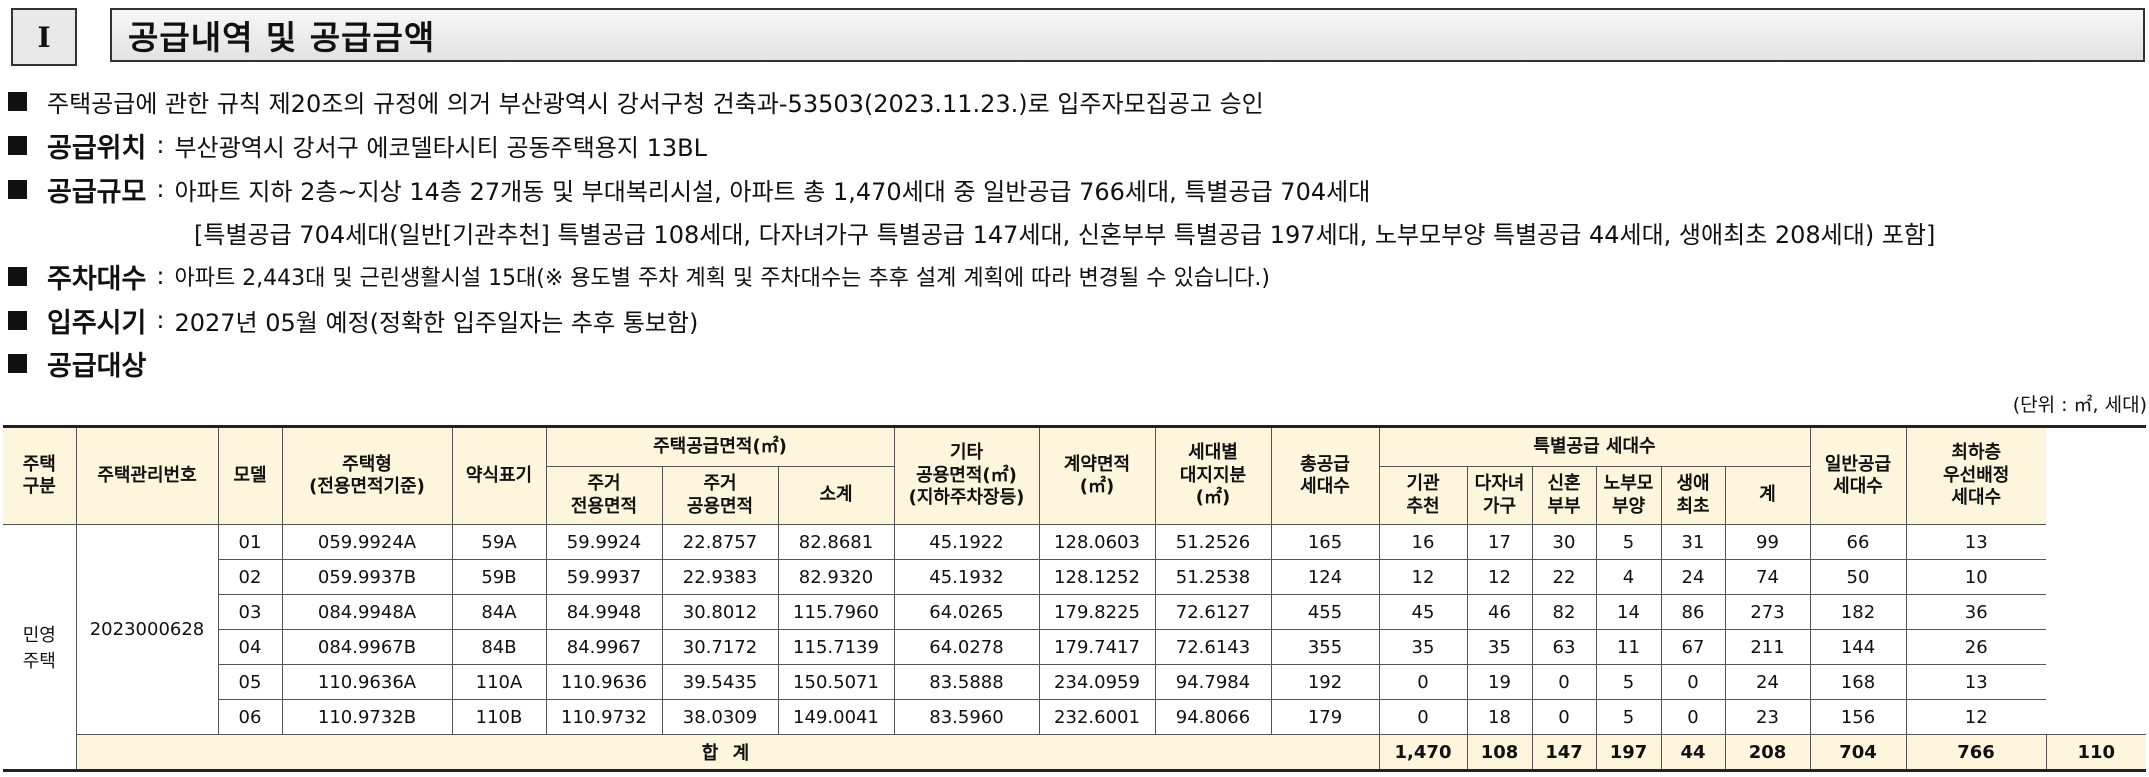 This screenshot has height=777, width=2149. Describe the element at coordinates (604, 577) in the screenshot. I see `cell-exclusive: 59.9937` at that location.